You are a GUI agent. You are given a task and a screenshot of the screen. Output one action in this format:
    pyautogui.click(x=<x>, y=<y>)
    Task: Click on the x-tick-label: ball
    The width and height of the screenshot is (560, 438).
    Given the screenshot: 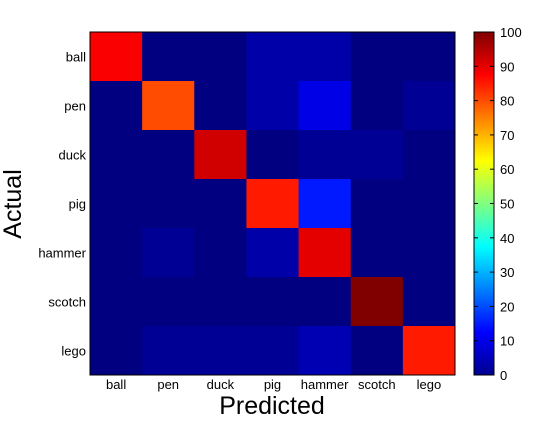 What is the action you would take?
    pyautogui.click(x=116, y=384)
    